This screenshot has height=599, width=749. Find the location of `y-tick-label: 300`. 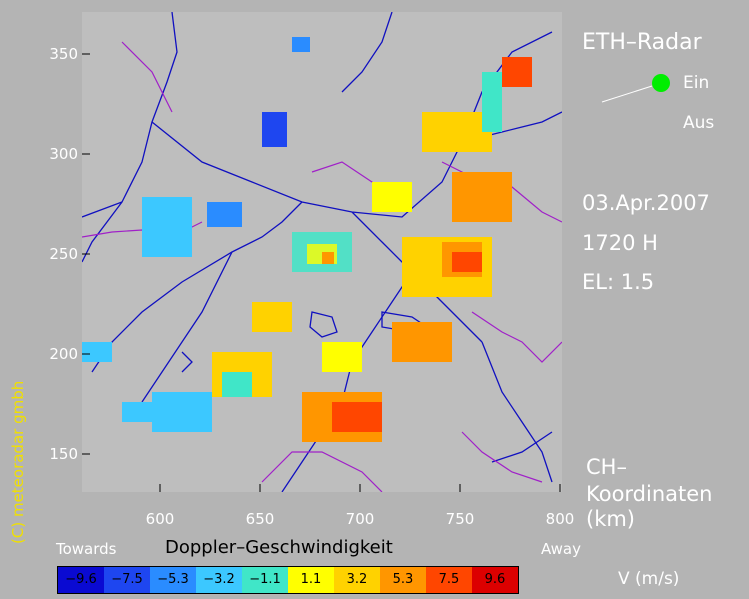

y-tick-label: 300 is located at coordinates (63, 154).